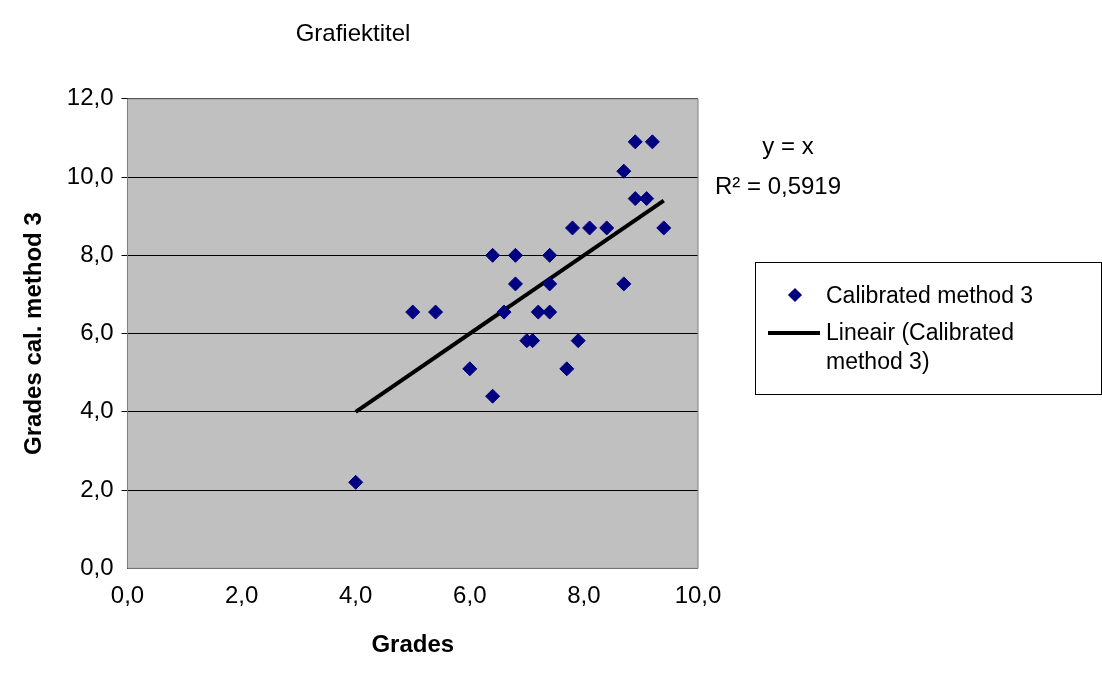 The height and width of the screenshot is (690, 1102). What do you see at coordinates (241, 595) in the screenshot?
I see `x-tick-label: 2,0` at bounding box center [241, 595].